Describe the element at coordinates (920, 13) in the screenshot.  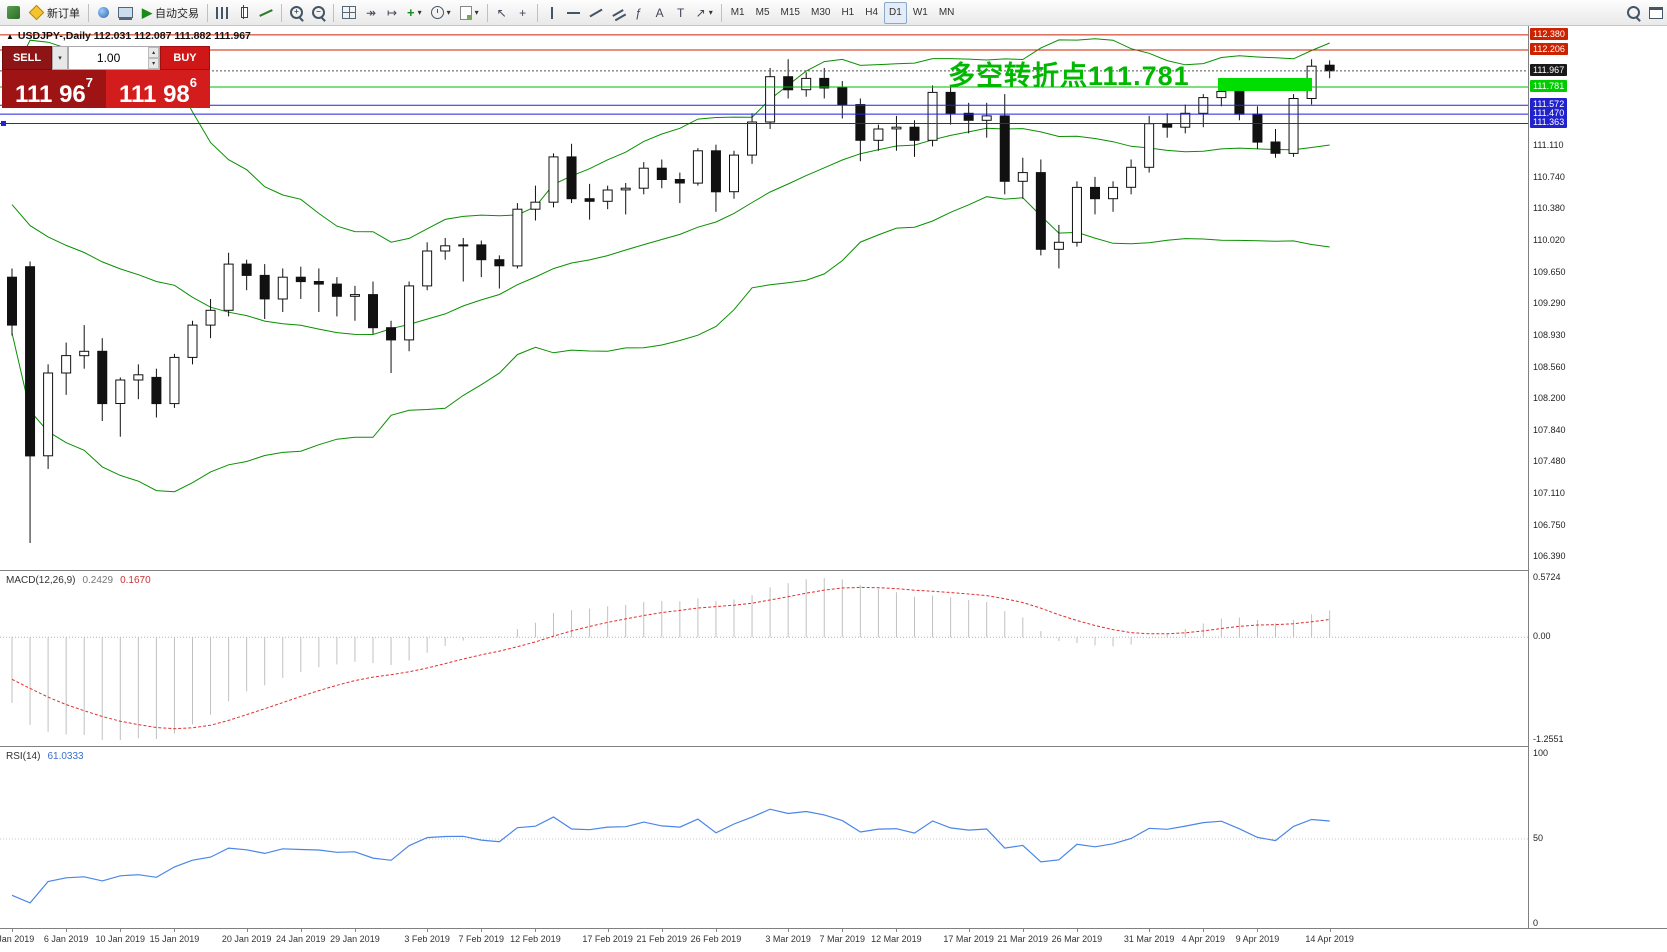
I see `timeframe-w1: W1` at that location.